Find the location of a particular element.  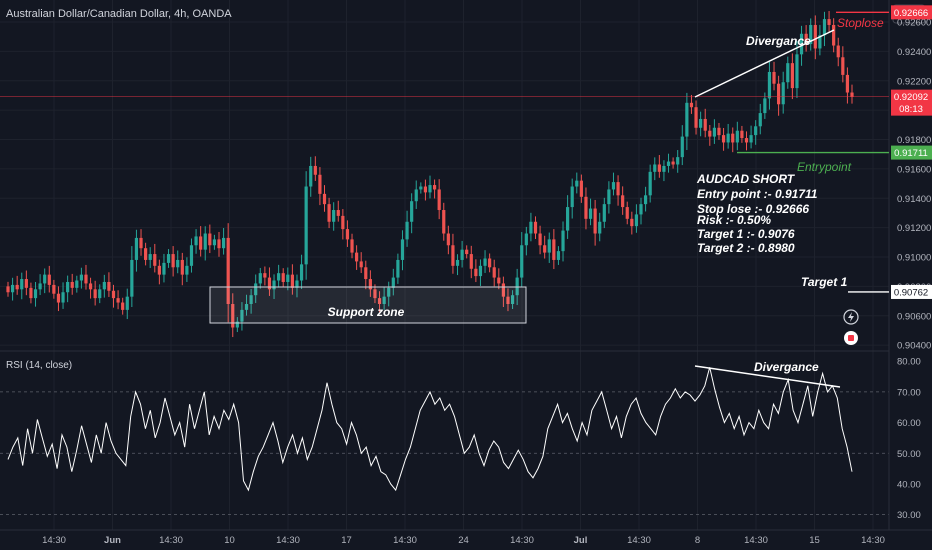

rsi-divergence-line is located at coordinates (767, 376).